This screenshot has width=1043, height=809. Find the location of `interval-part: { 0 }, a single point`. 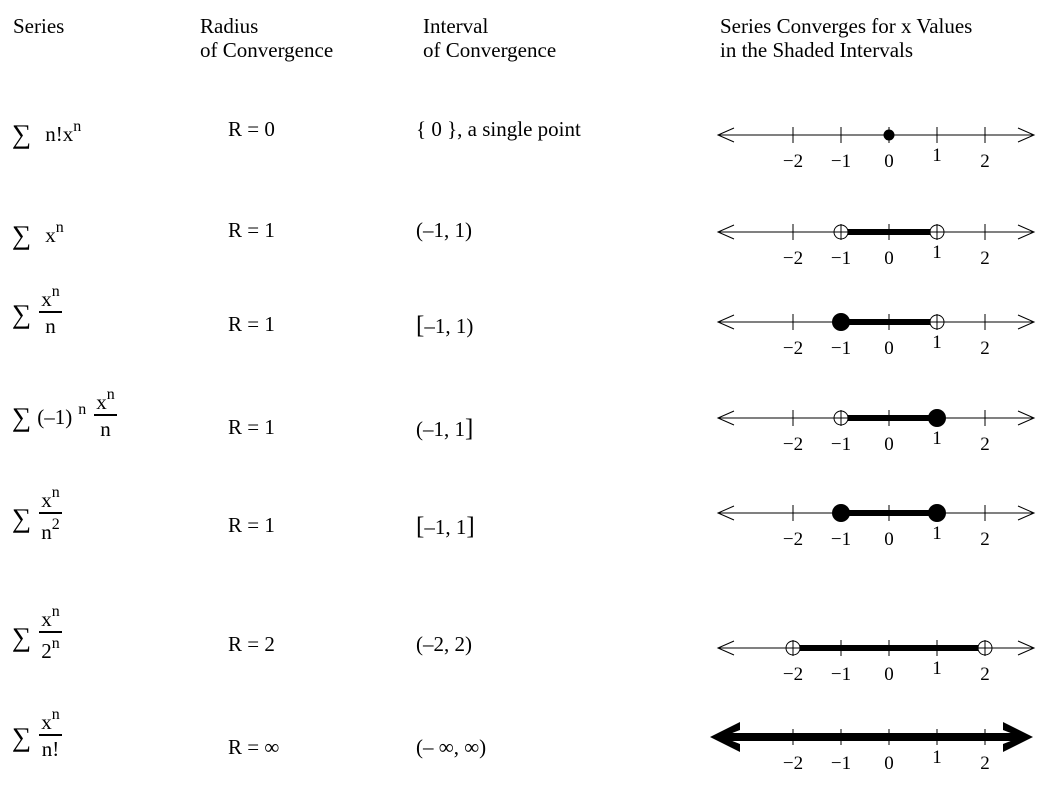

interval-part: { 0 }, a single point is located at coordinates (498, 129).